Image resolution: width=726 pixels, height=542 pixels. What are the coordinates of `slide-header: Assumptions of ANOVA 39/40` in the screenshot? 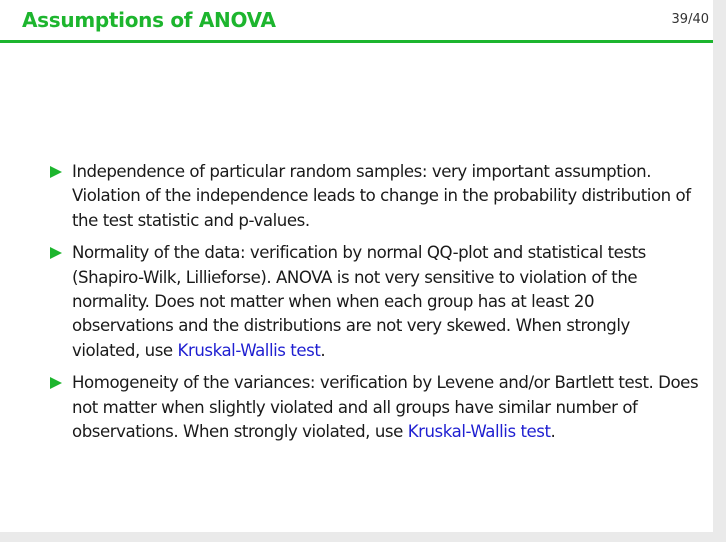 It's located at (356, 21).